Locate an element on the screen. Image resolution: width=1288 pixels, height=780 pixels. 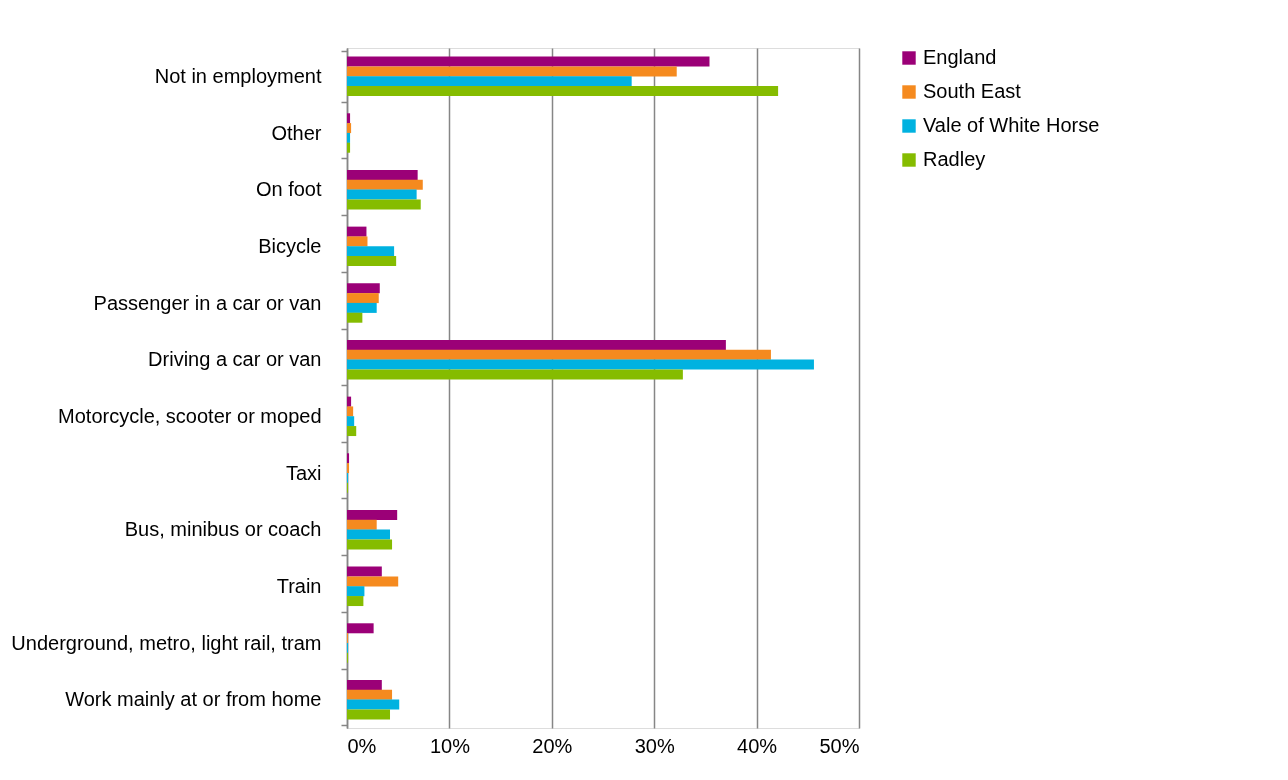
y-tick-label: On foot is located at coordinates (288, 189).